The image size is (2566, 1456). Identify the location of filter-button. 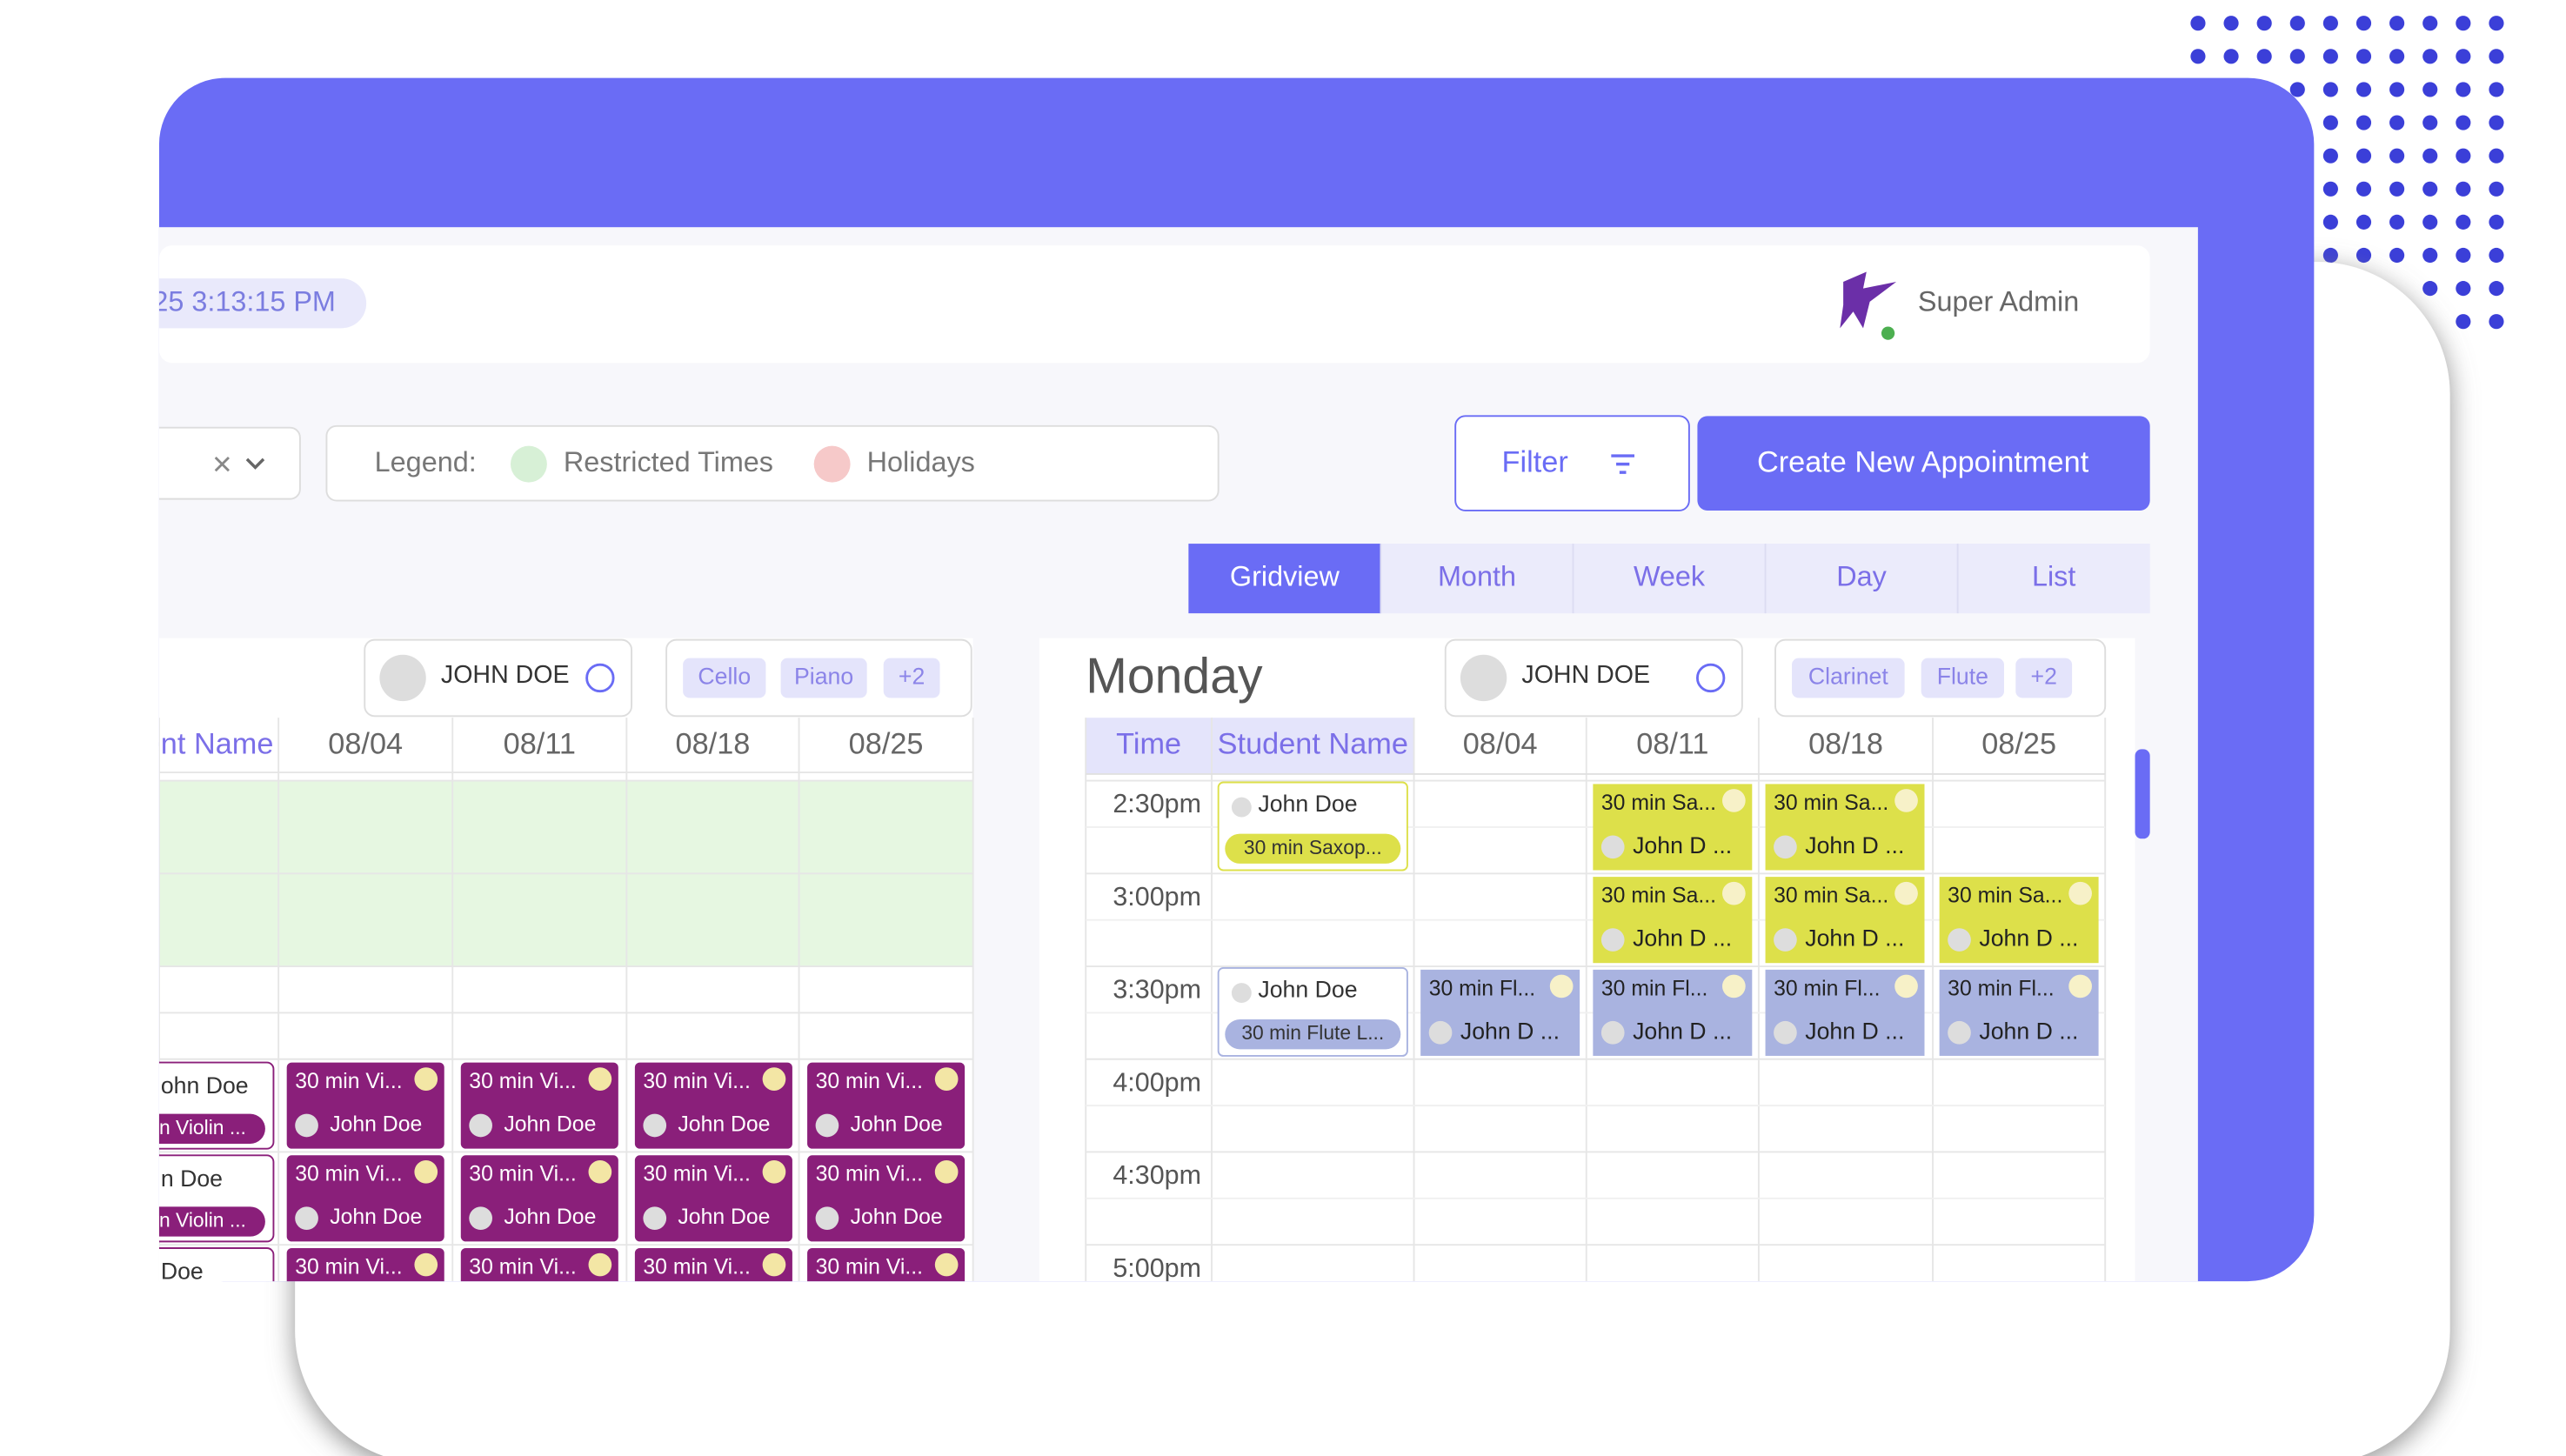
(1572, 463).